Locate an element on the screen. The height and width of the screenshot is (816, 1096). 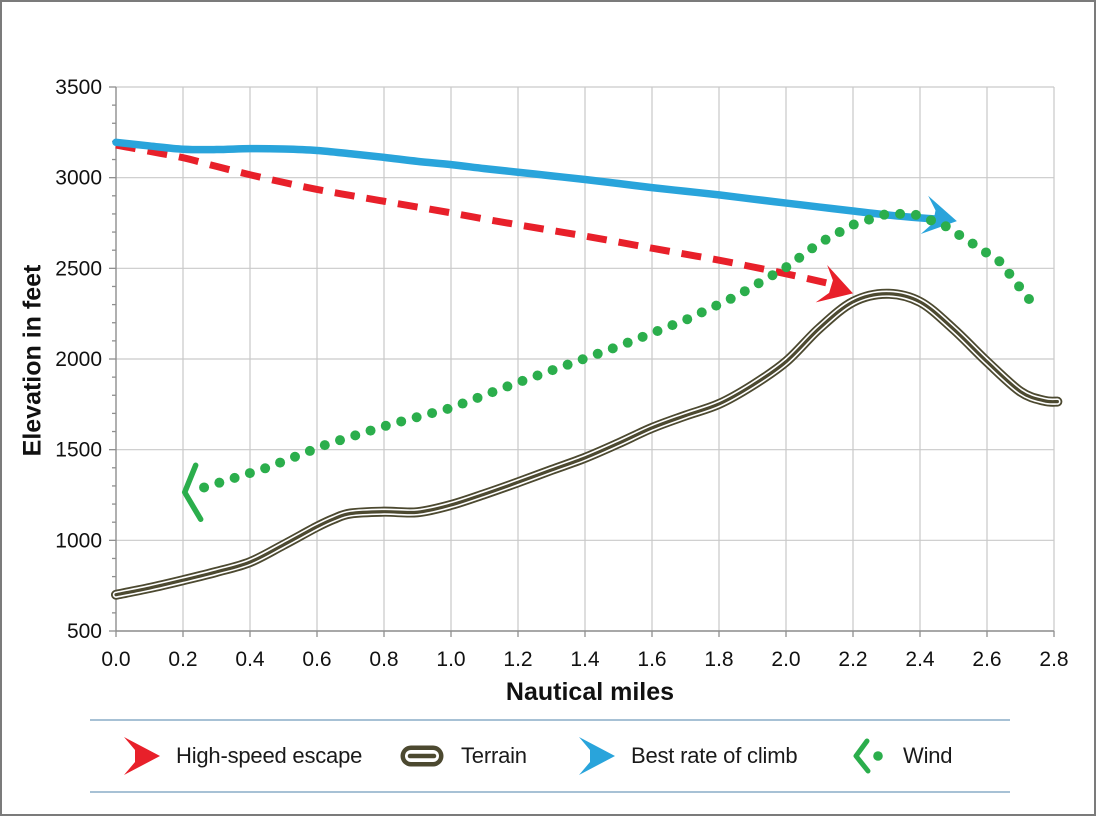
x-tick-label: 2.8 is located at coordinates (1053, 659).